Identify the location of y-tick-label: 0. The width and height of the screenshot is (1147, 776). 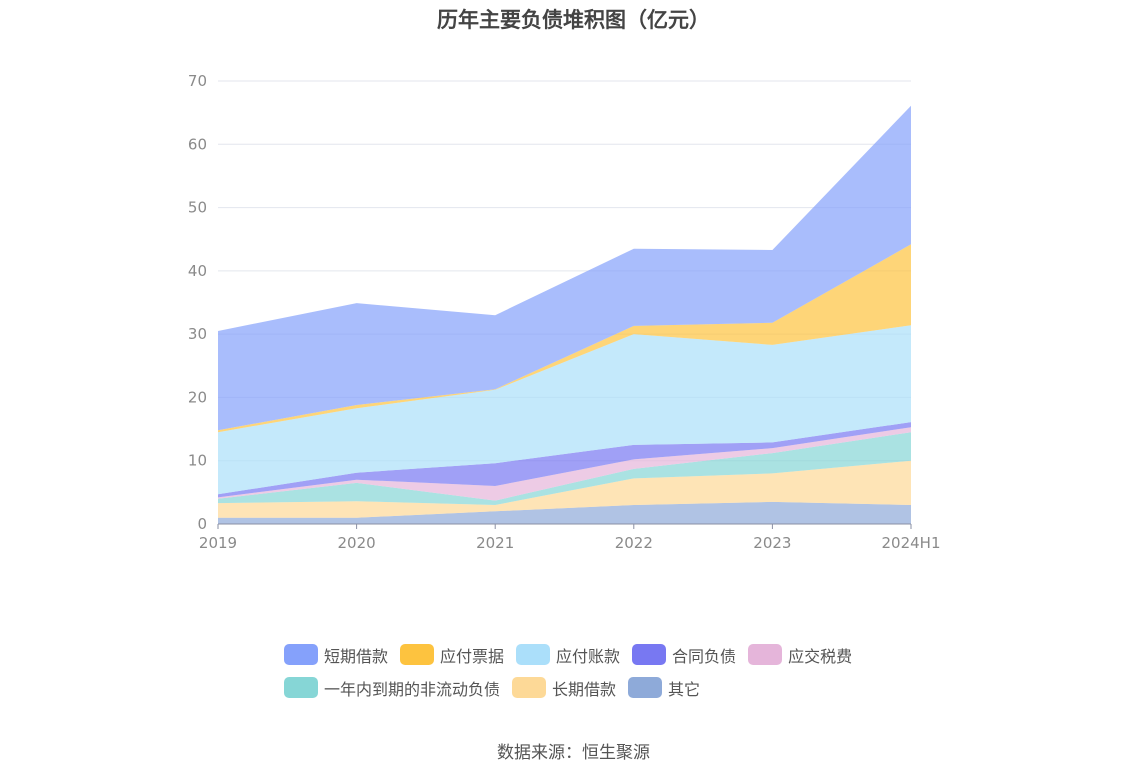
(202, 524).